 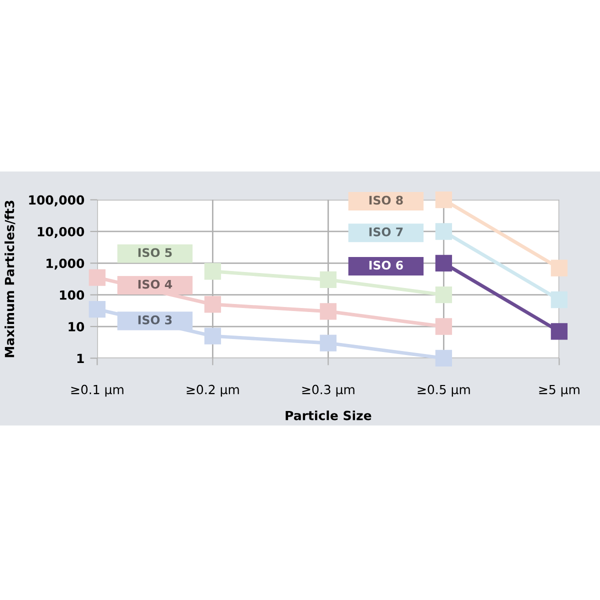 I want to click on y-tick-label: 1, so click(x=80, y=358).